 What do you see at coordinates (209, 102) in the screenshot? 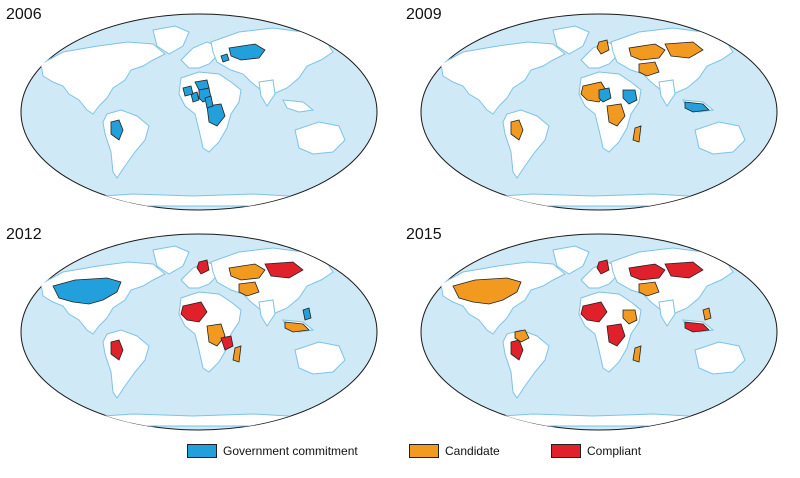
I see `country-cameroon` at bounding box center [209, 102].